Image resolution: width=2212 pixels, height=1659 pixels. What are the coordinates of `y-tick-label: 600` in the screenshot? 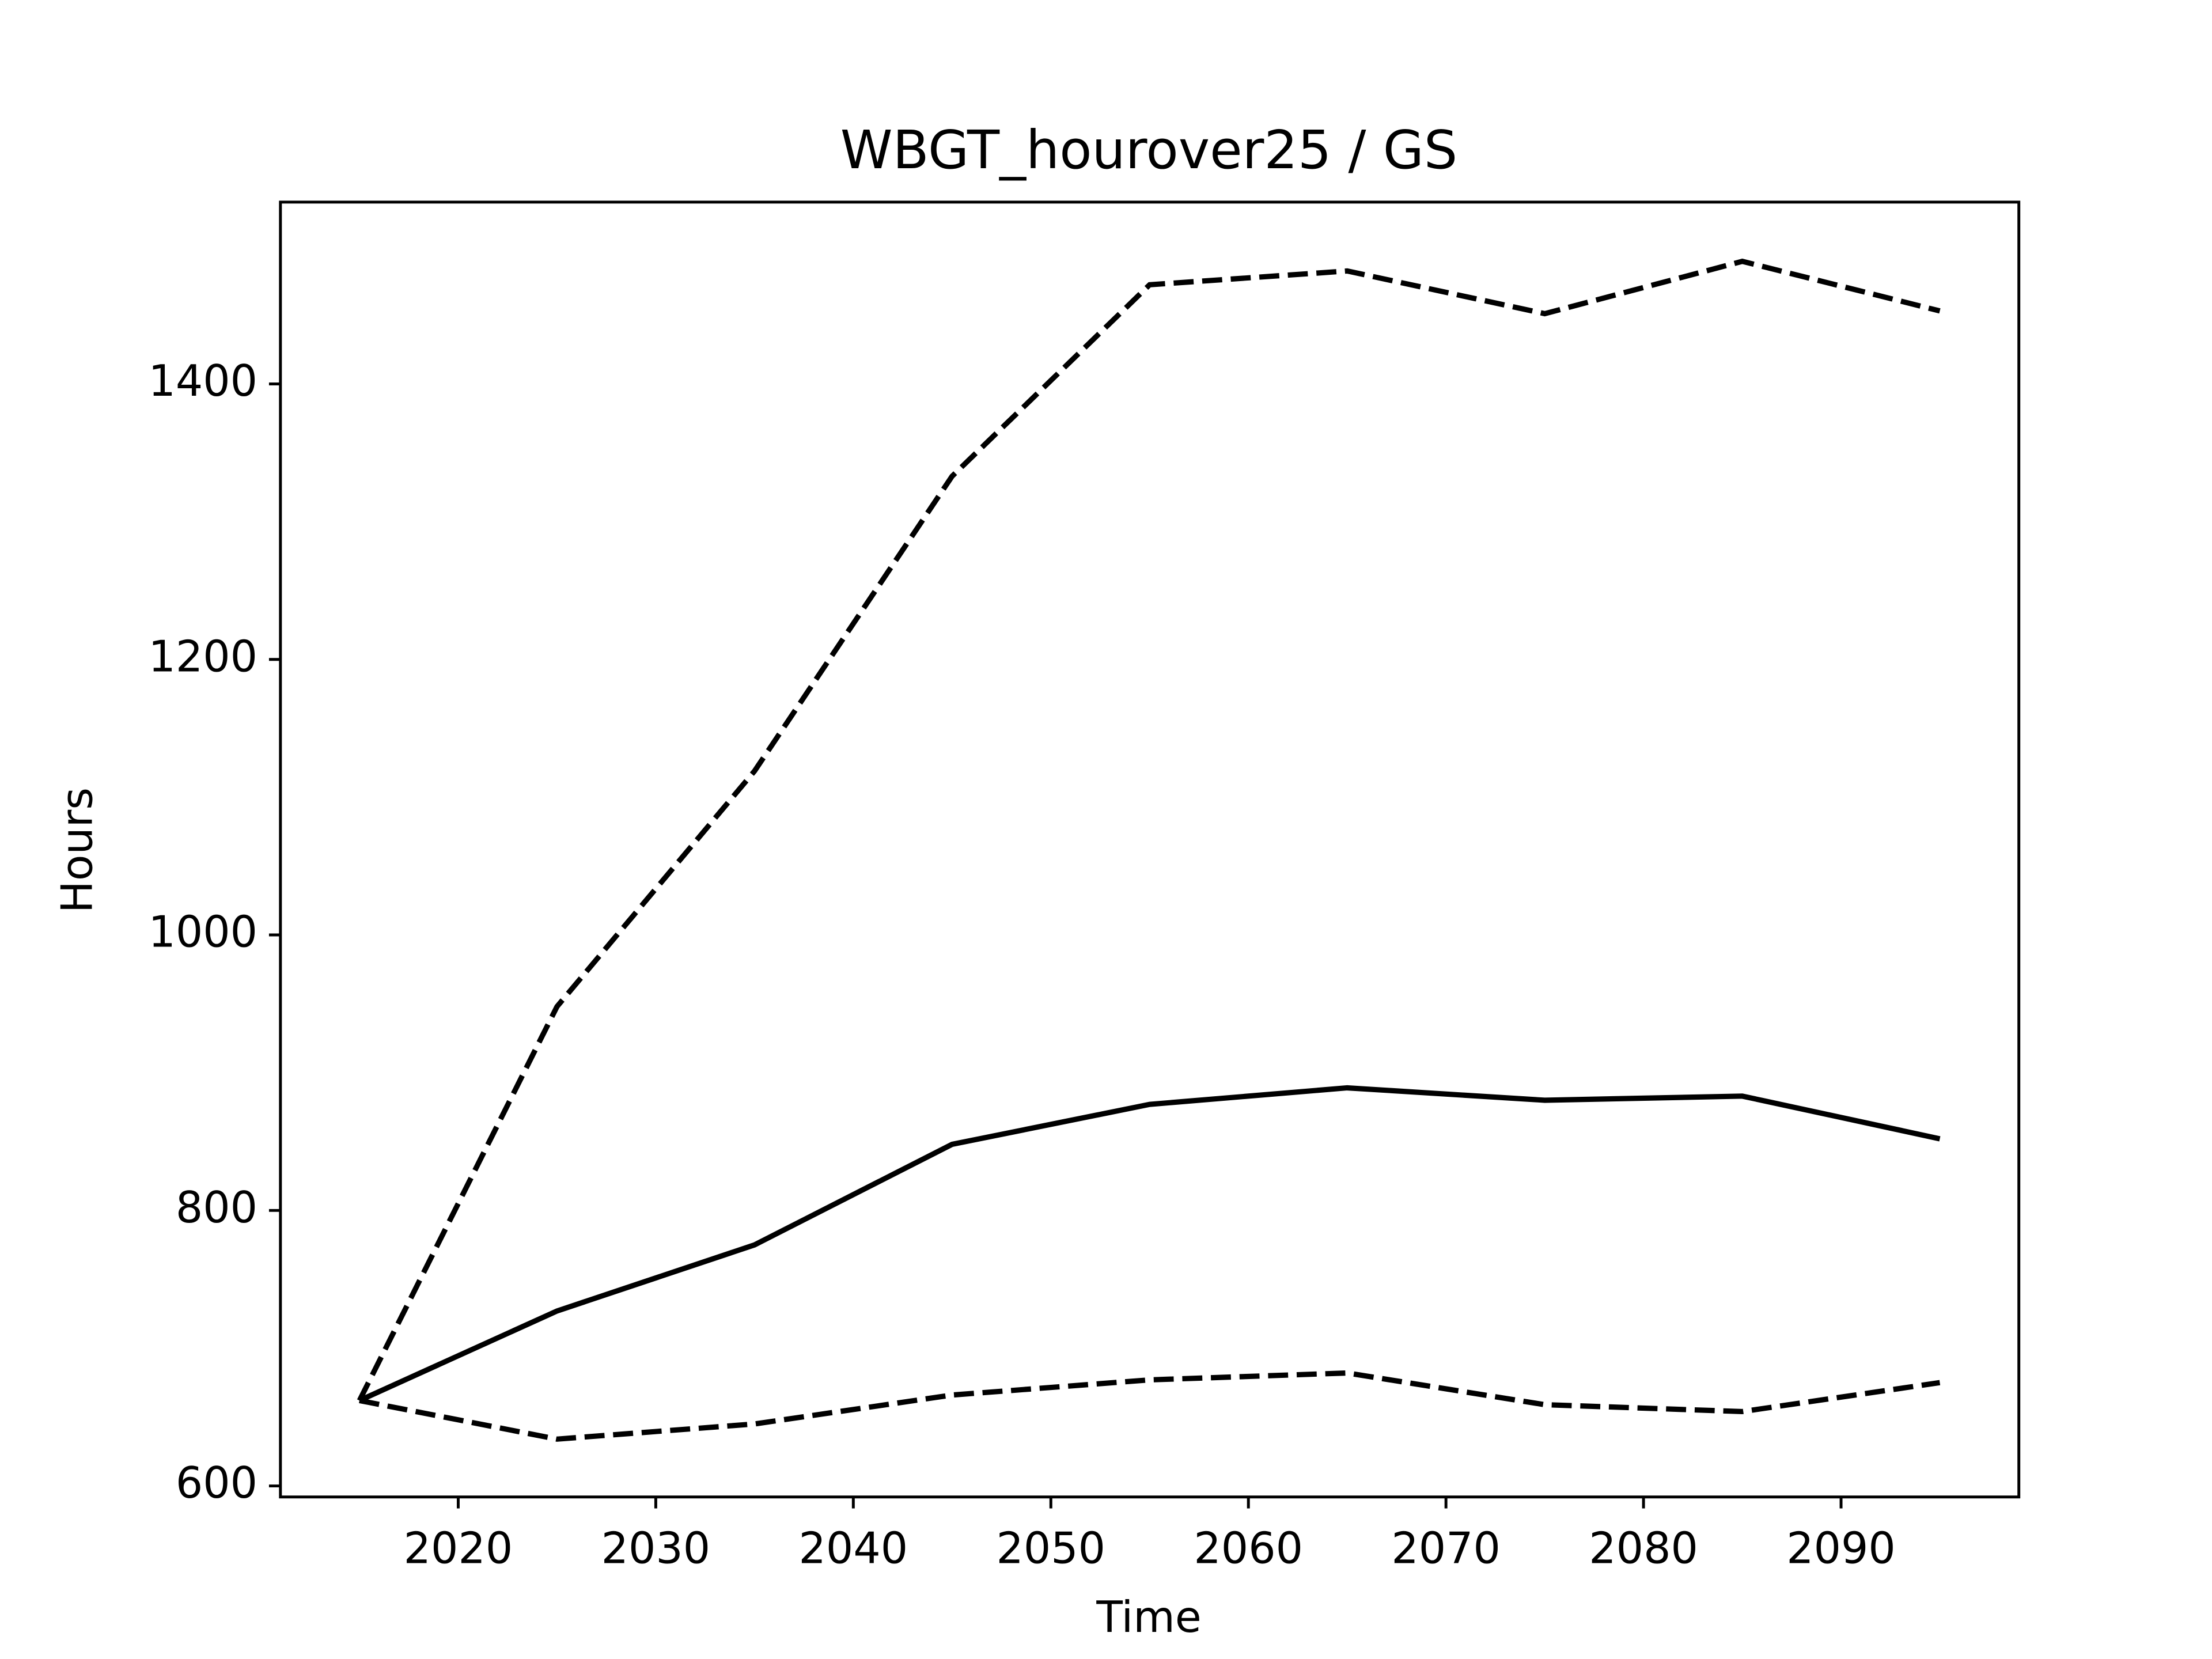 It's located at (216, 1483).